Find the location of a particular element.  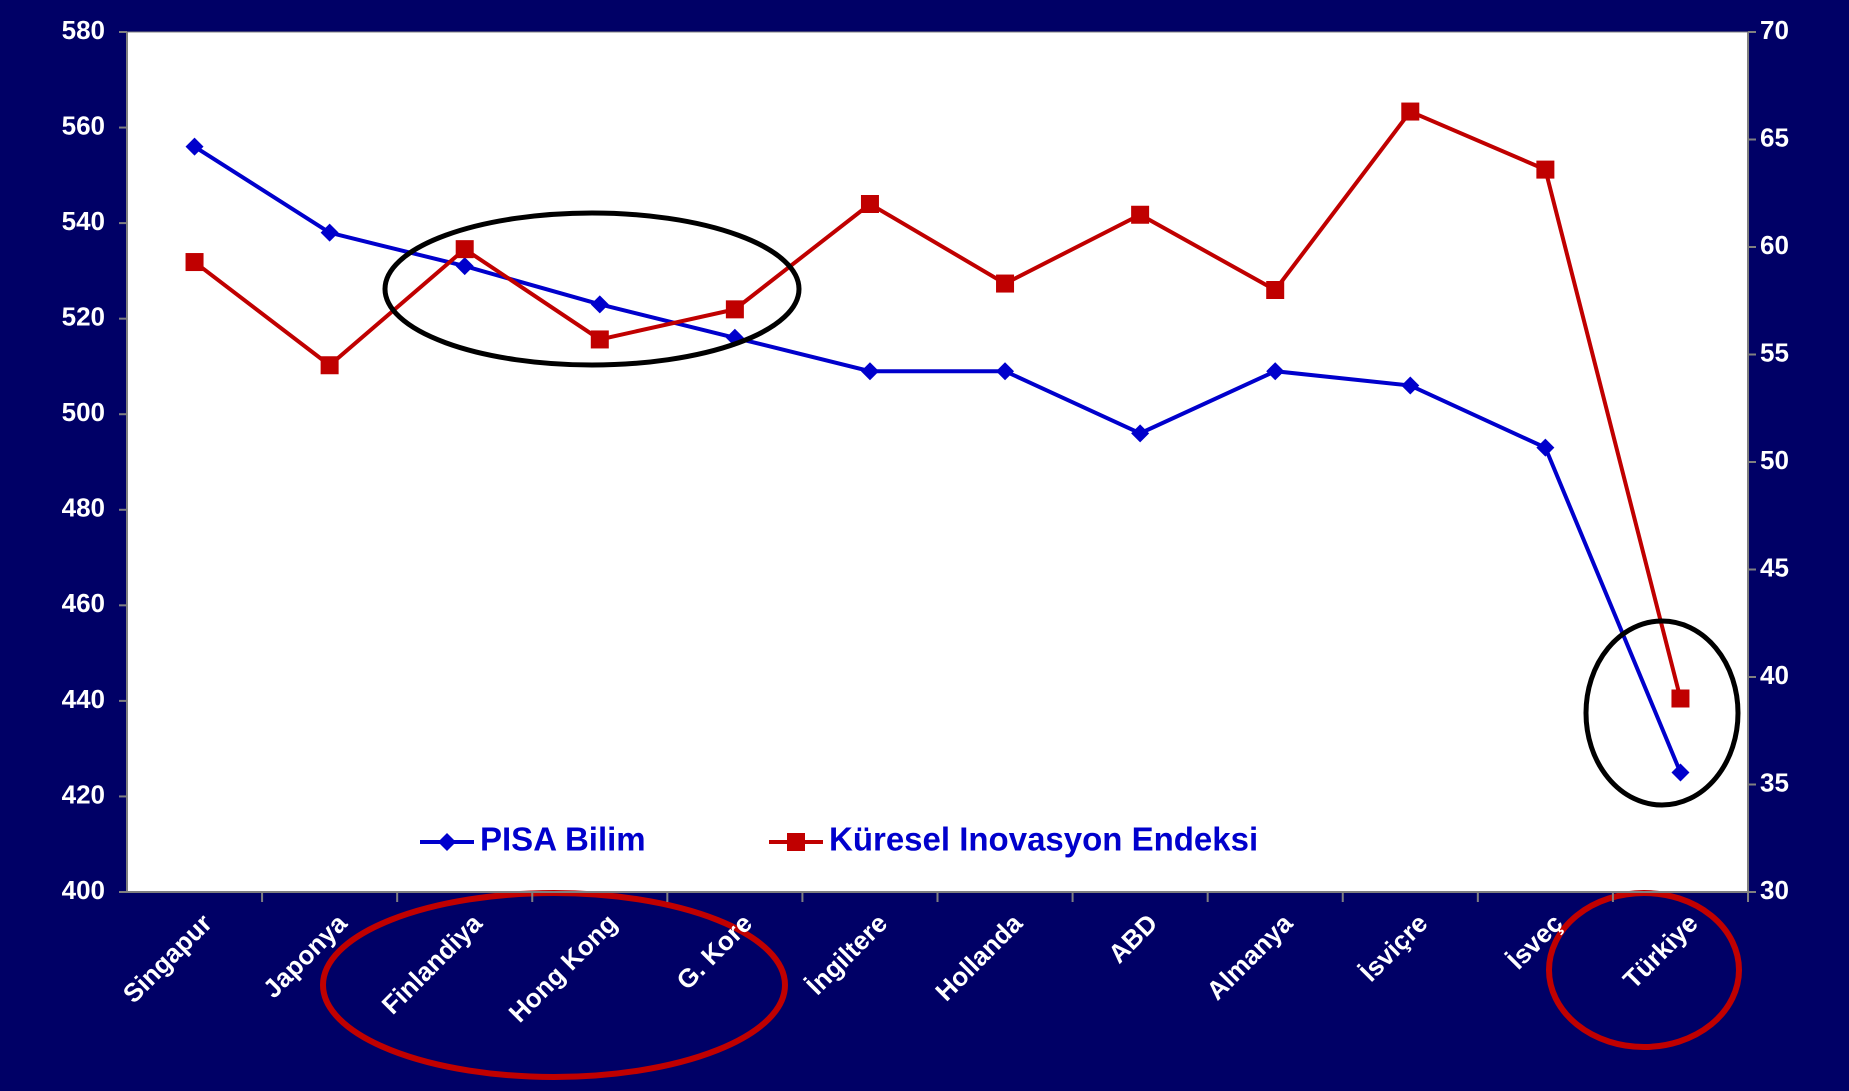

x-tick-label: ABD is located at coordinates (1132, 938).